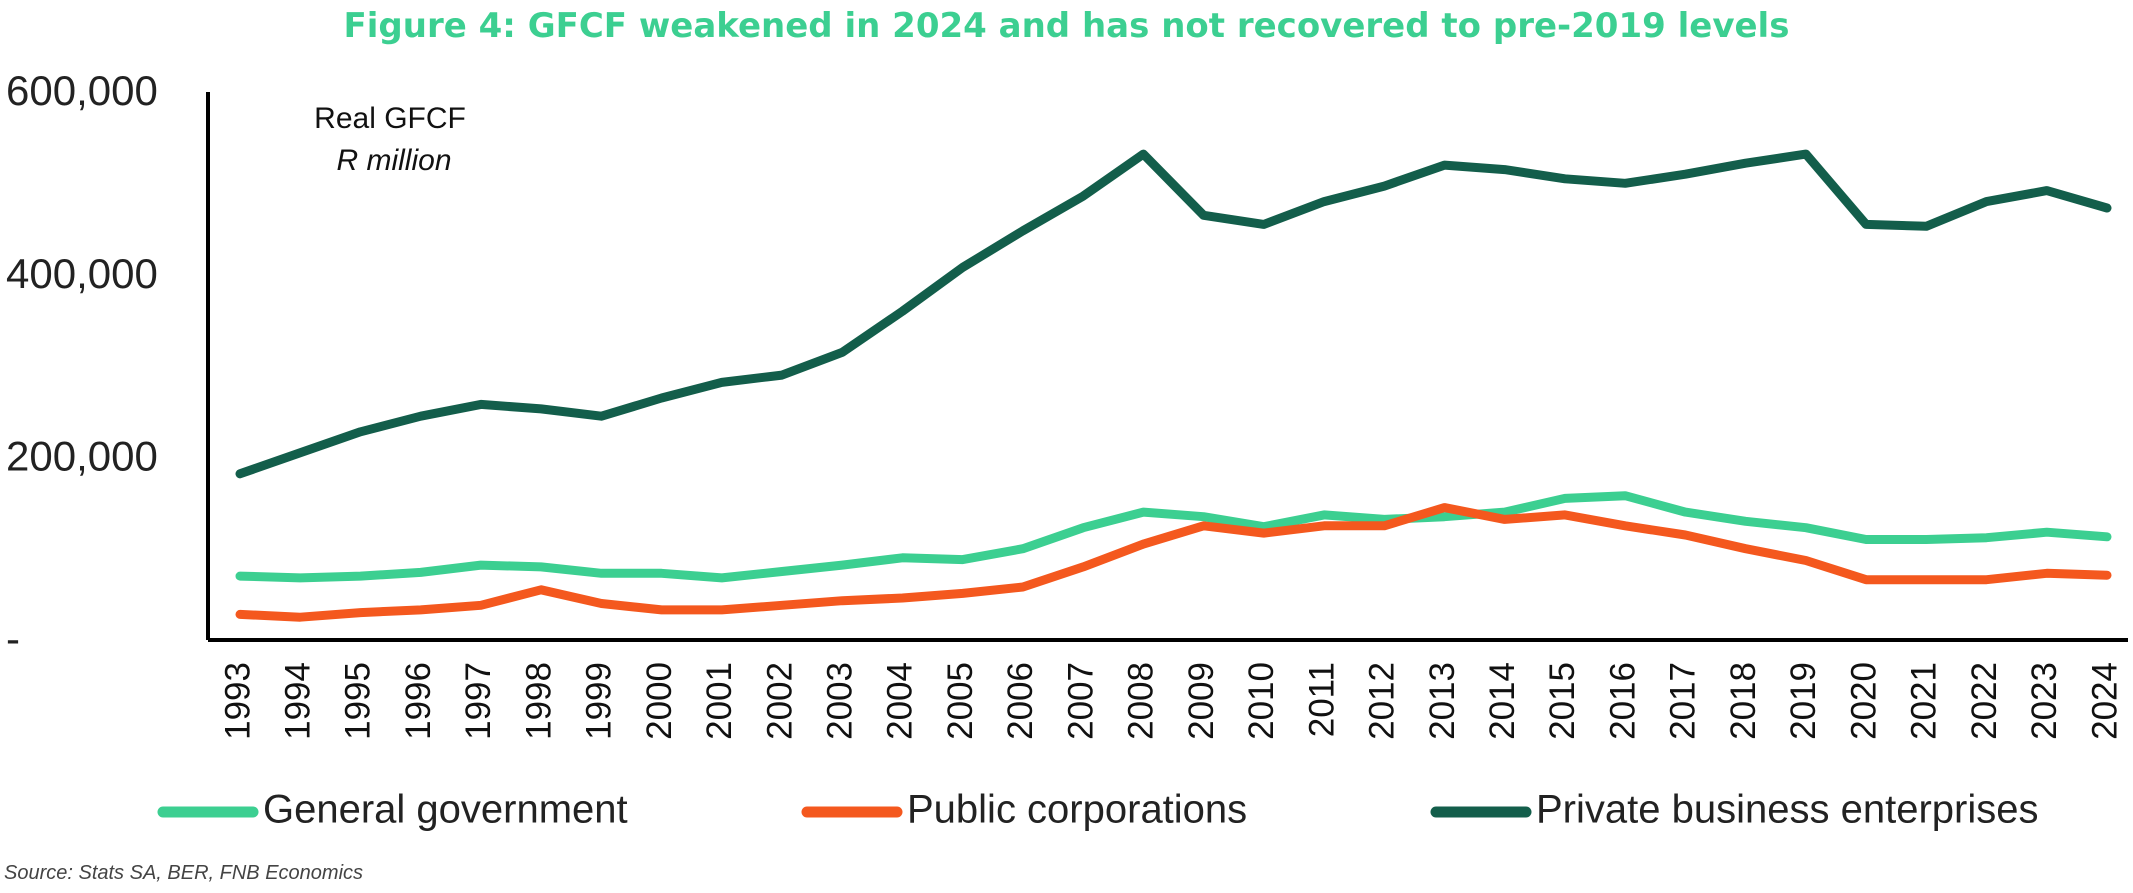  I want to click on series-line-general-government, so click(1173, 537).